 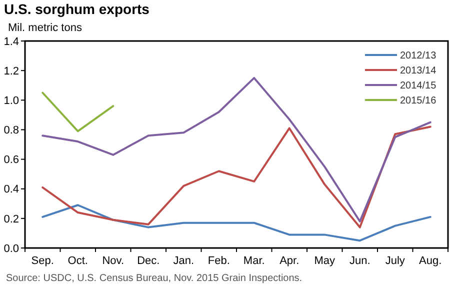 What do you see at coordinates (183, 261) in the screenshot?
I see `x-tick-label: Jan.` at bounding box center [183, 261].